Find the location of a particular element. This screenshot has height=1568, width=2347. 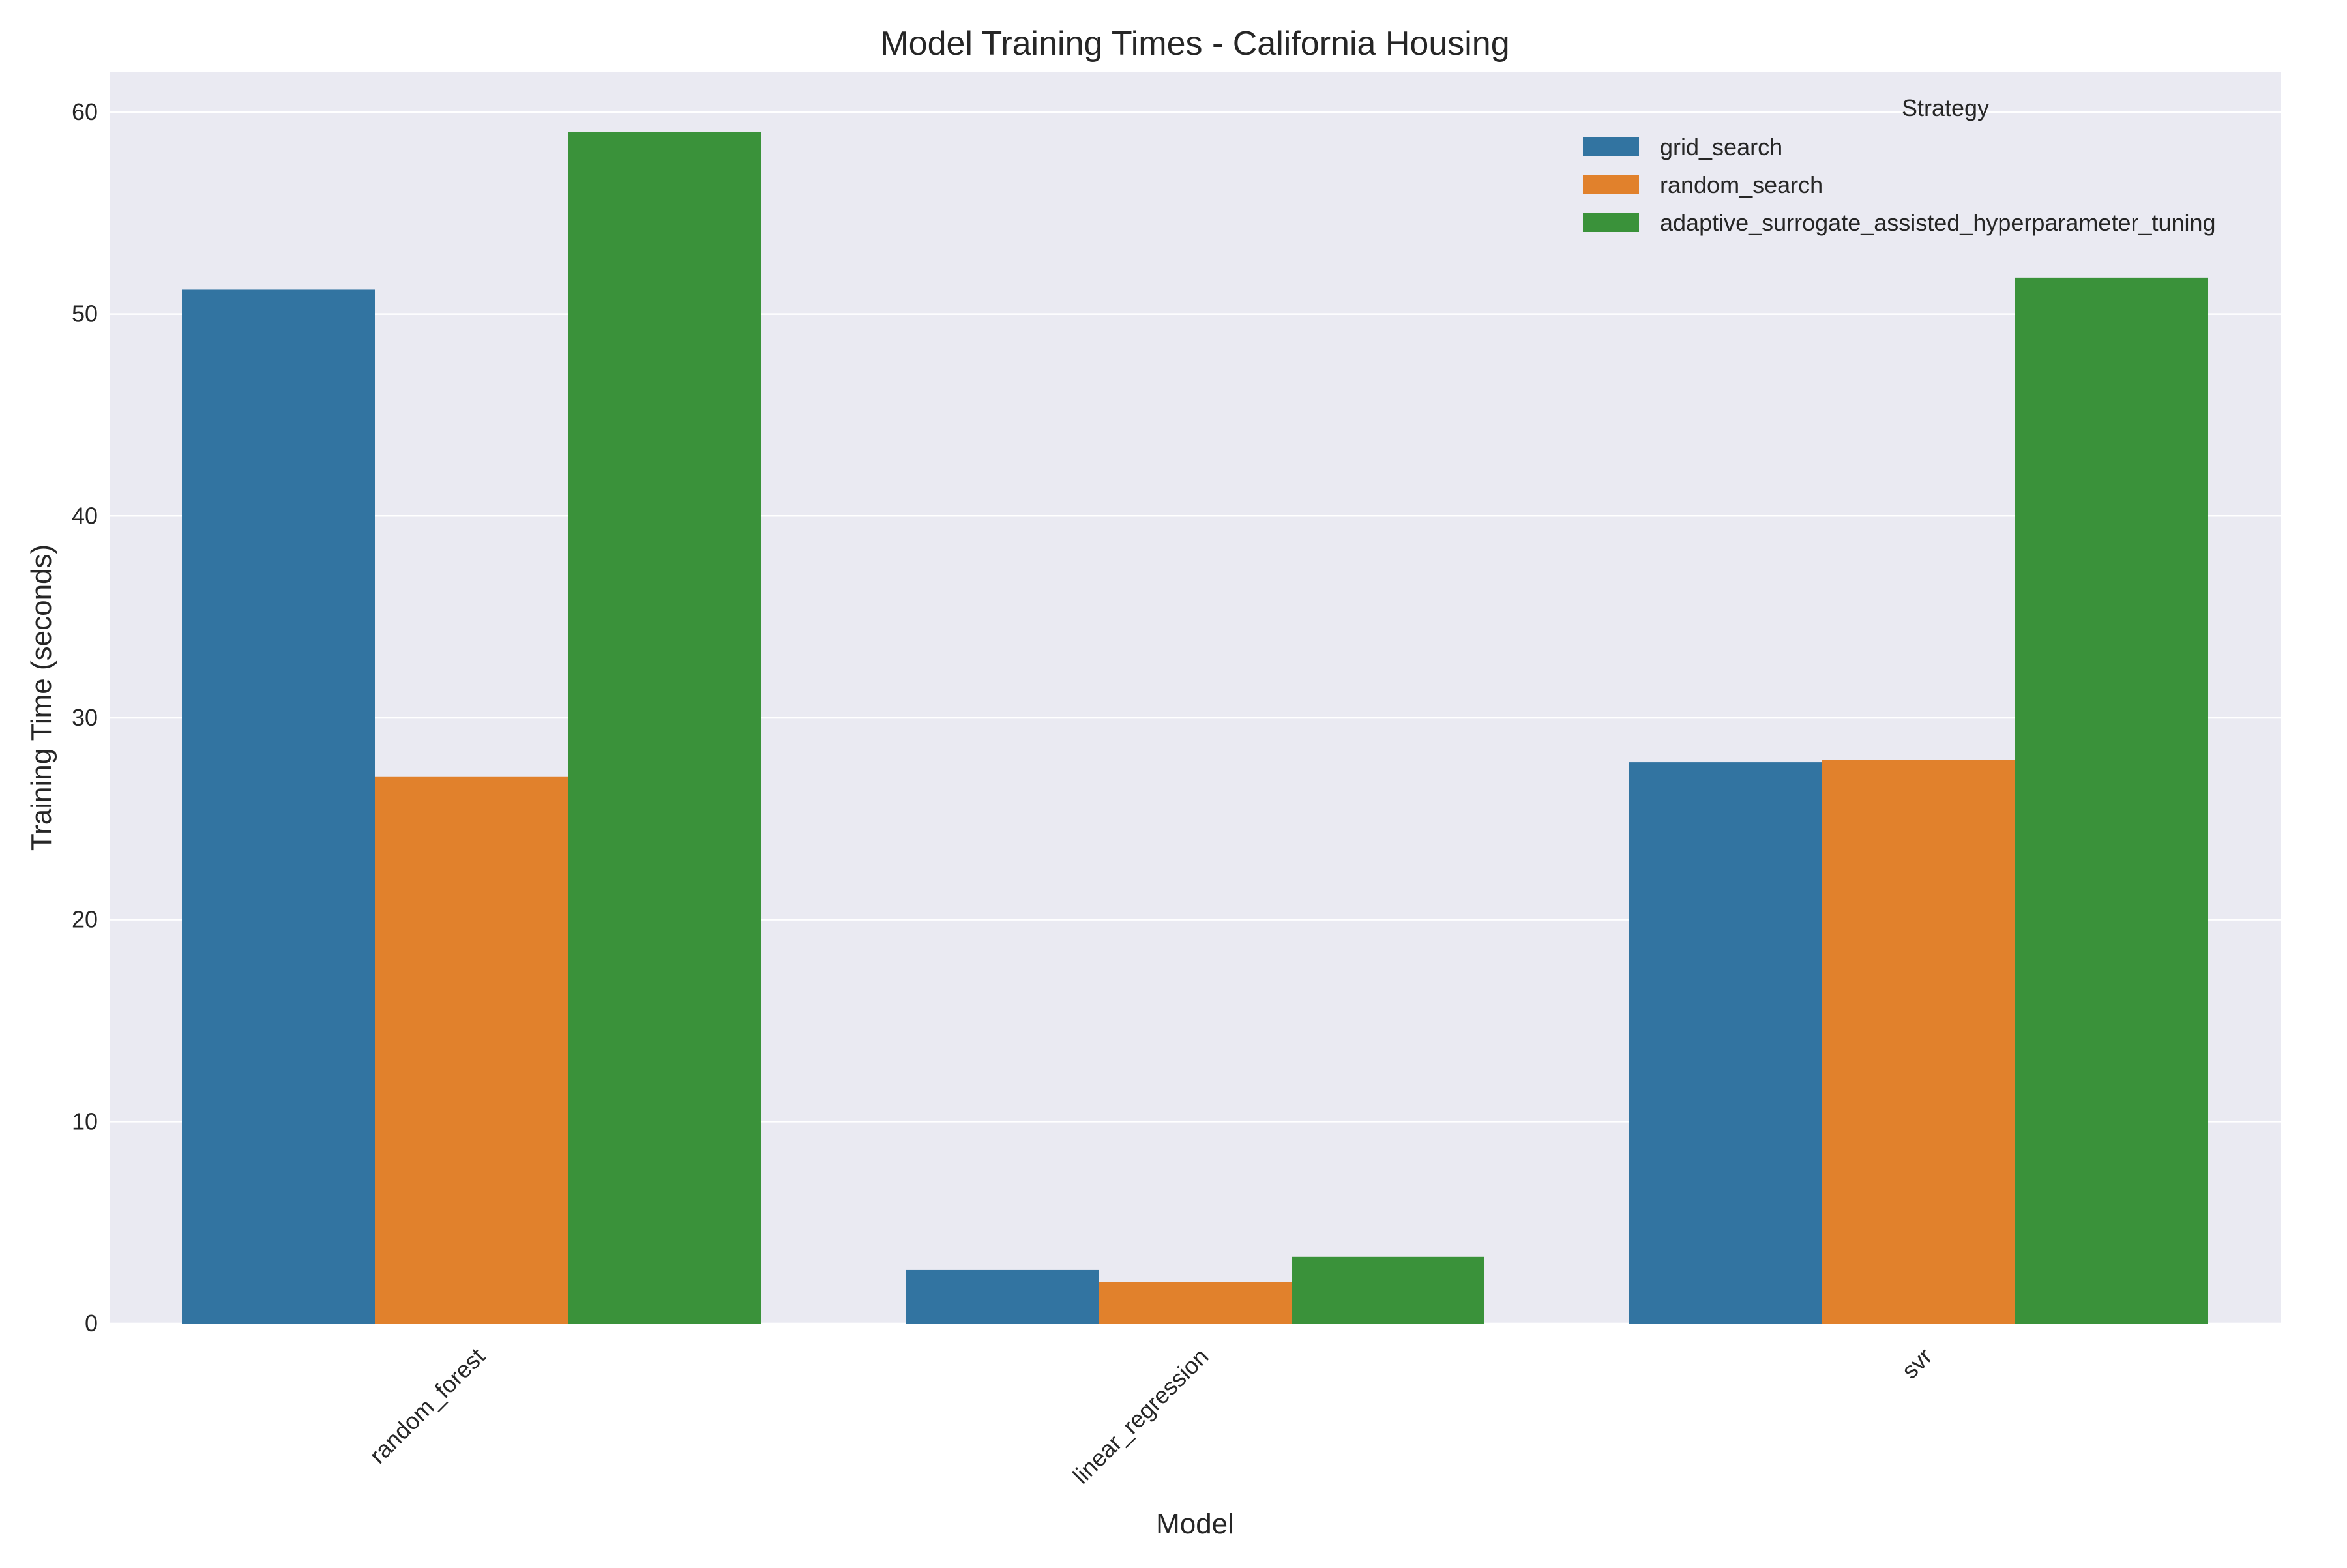

y-tick-label: 30 is located at coordinates (85, 717).